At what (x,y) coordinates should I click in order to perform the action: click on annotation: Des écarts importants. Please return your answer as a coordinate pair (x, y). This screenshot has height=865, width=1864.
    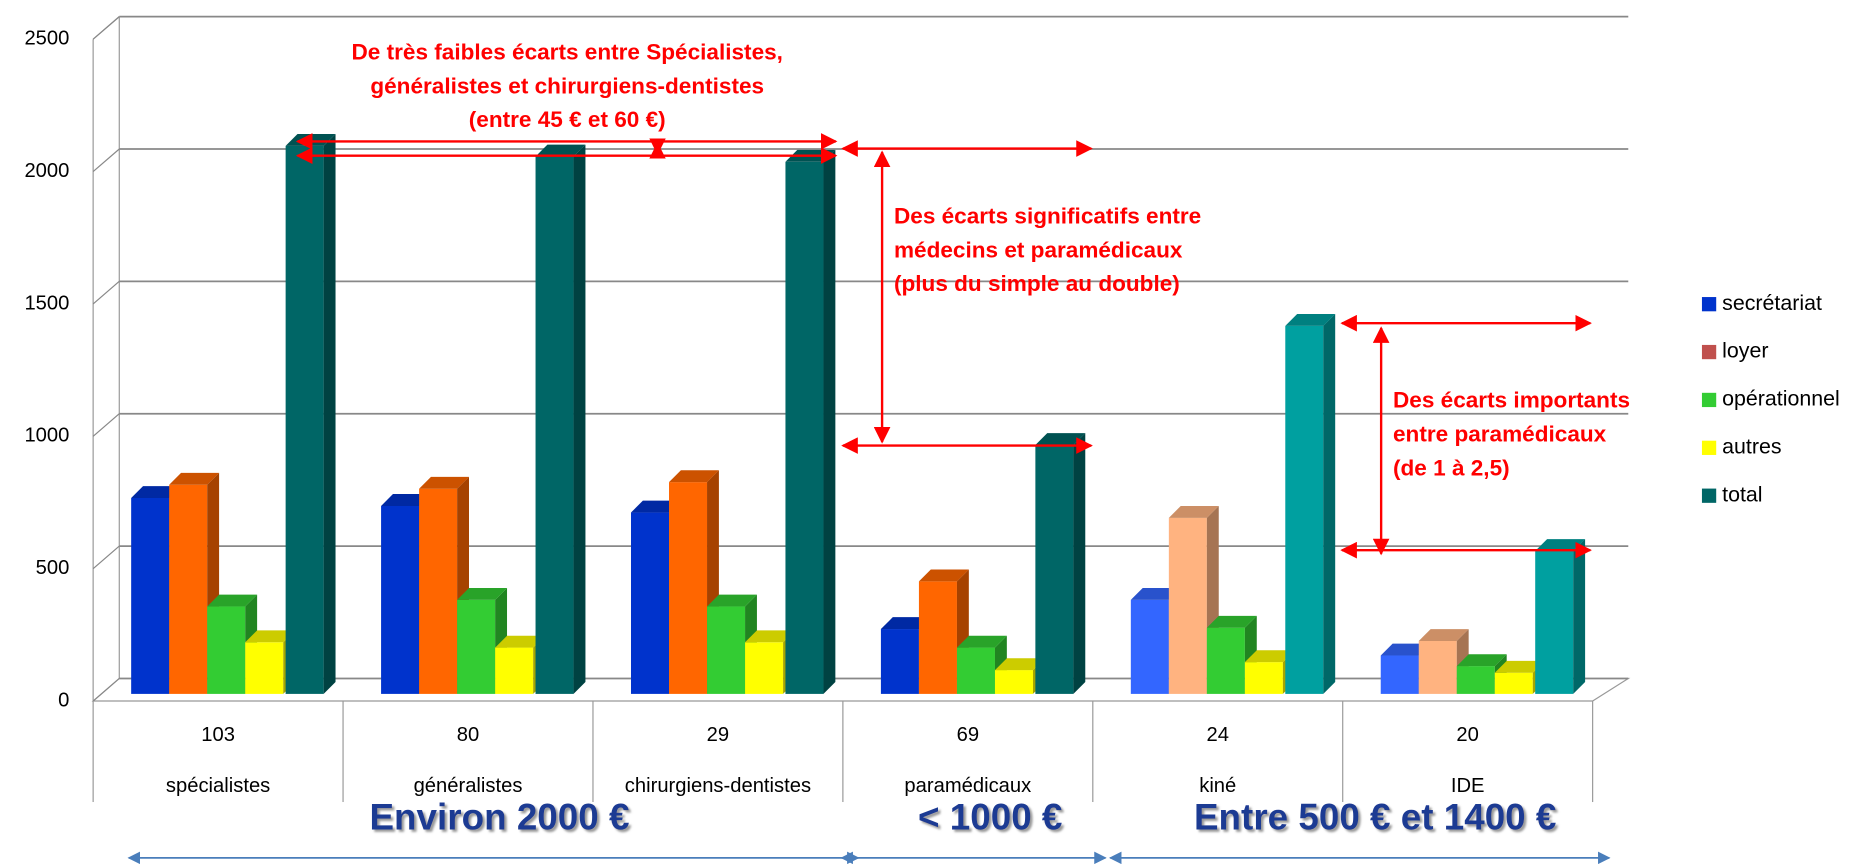
    Looking at the image, I should click on (1511, 400).